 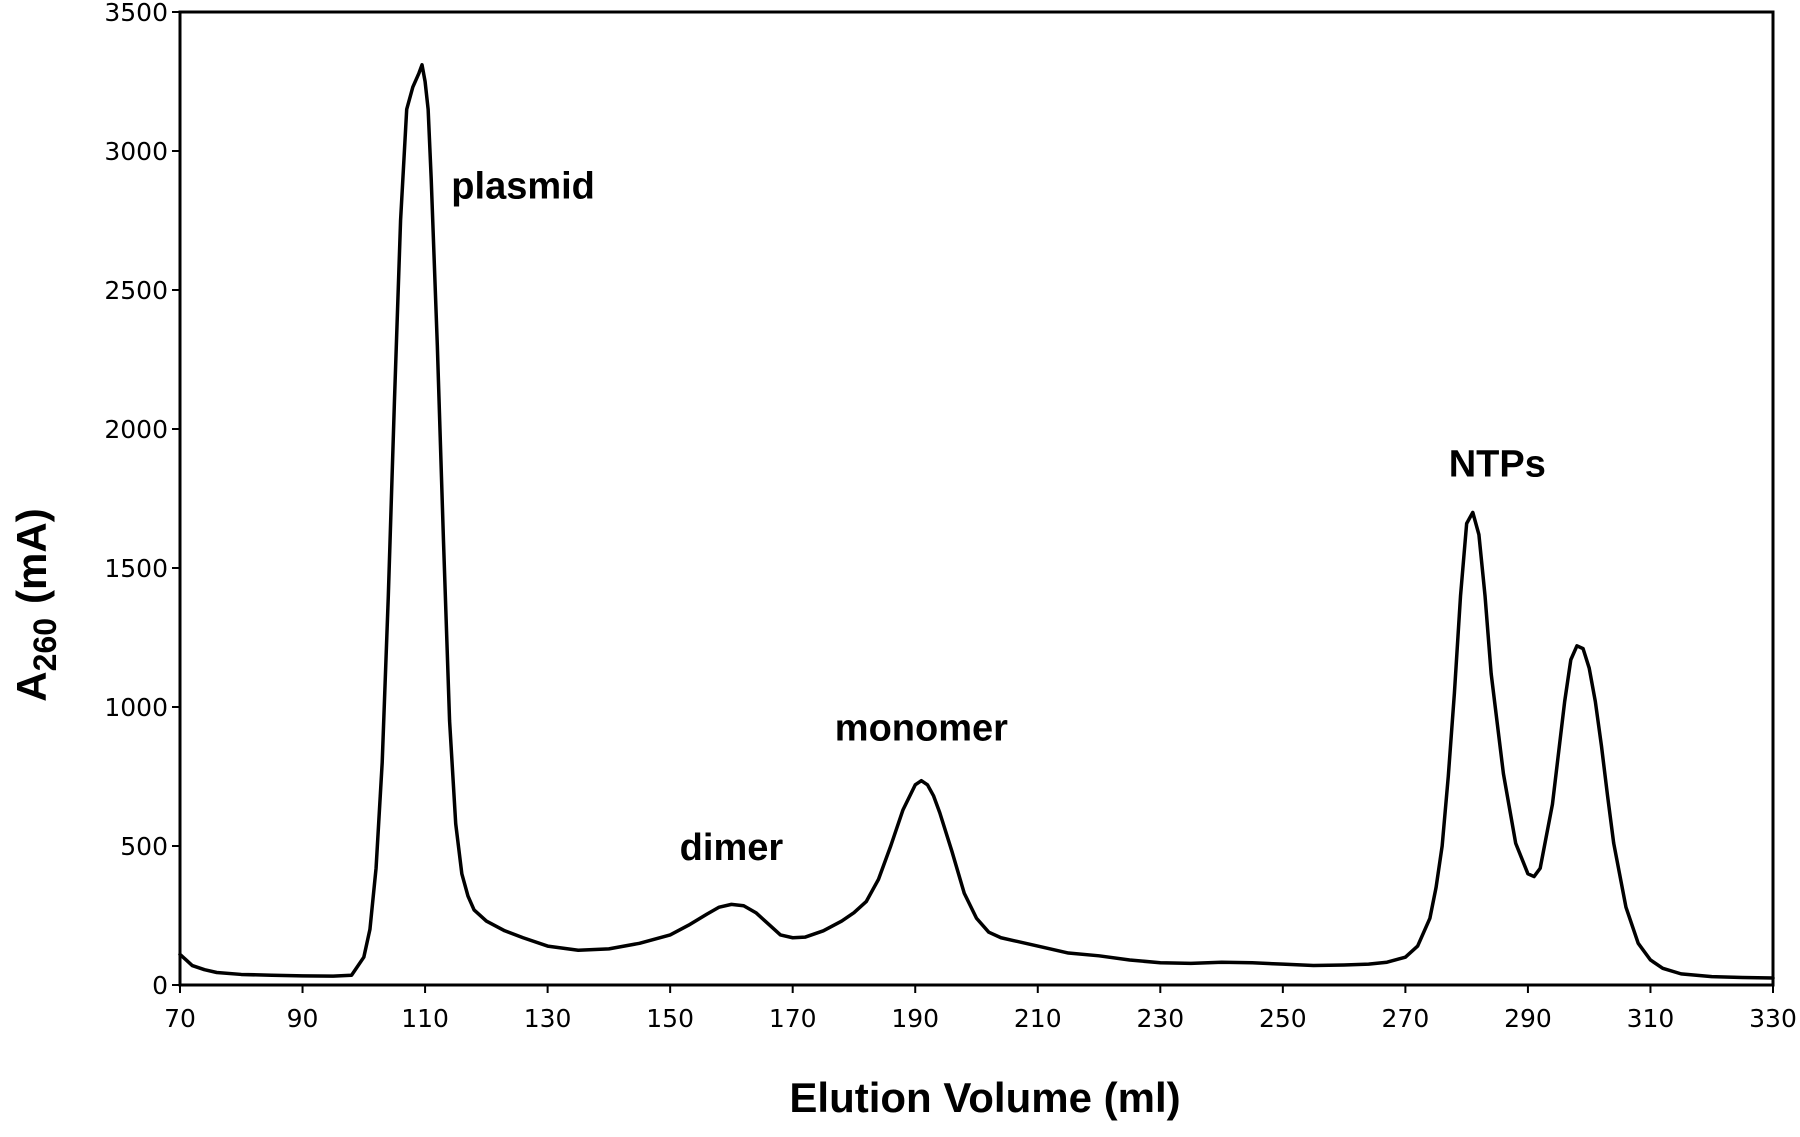 What do you see at coordinates (45, 644) in the screenshot?
I see `y-axis-title-subscript: 260` at bounding box center [45, 644].